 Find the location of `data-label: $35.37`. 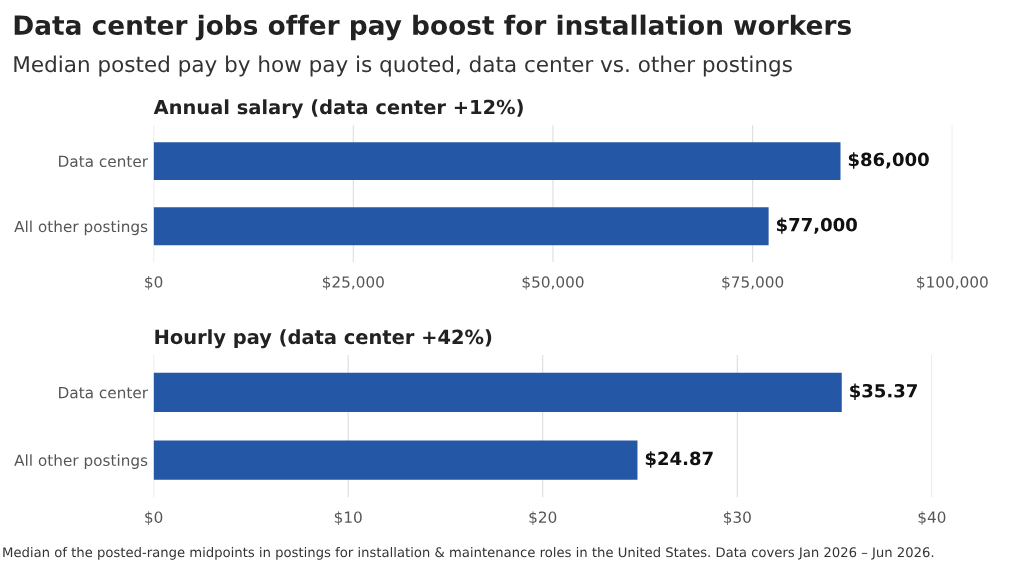

data-label: $35.37 is located at coordinates (883, 391).